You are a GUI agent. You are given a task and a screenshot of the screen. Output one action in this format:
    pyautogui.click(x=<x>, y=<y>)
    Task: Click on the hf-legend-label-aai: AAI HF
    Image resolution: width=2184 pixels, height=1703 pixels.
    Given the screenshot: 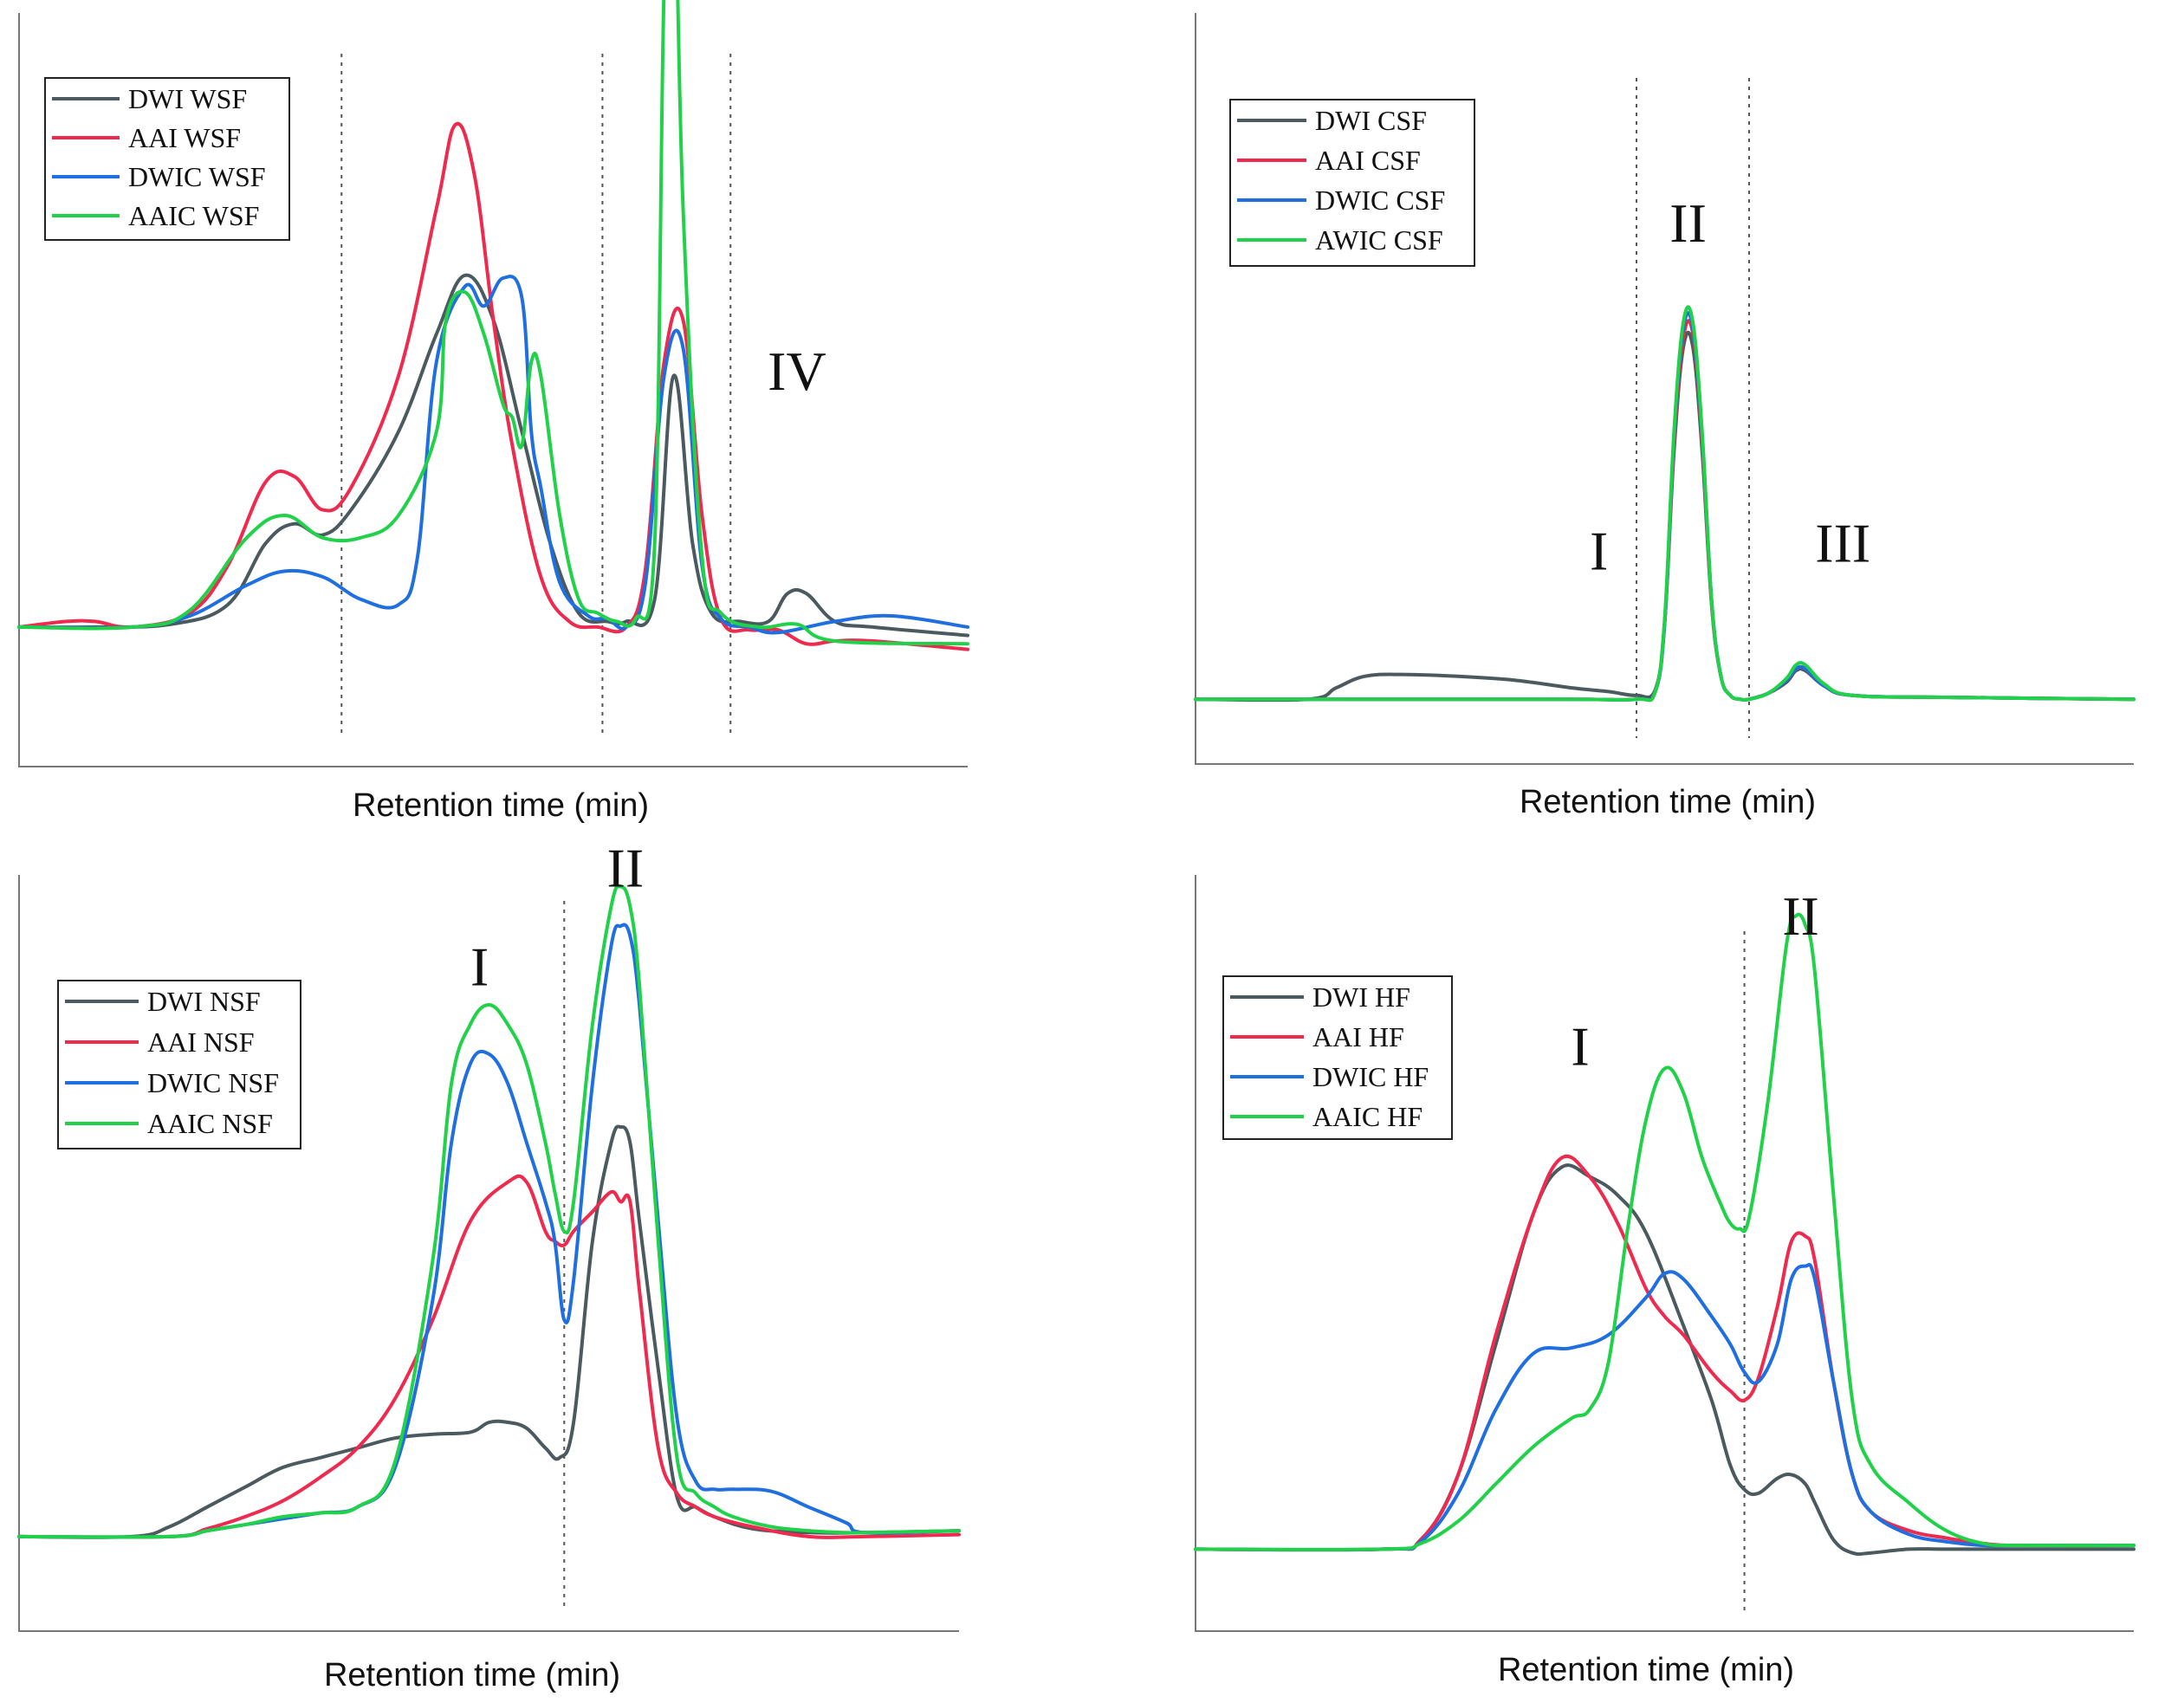 What is the action you would take?
    pyautogui.click(x=1358, y=1036)
    